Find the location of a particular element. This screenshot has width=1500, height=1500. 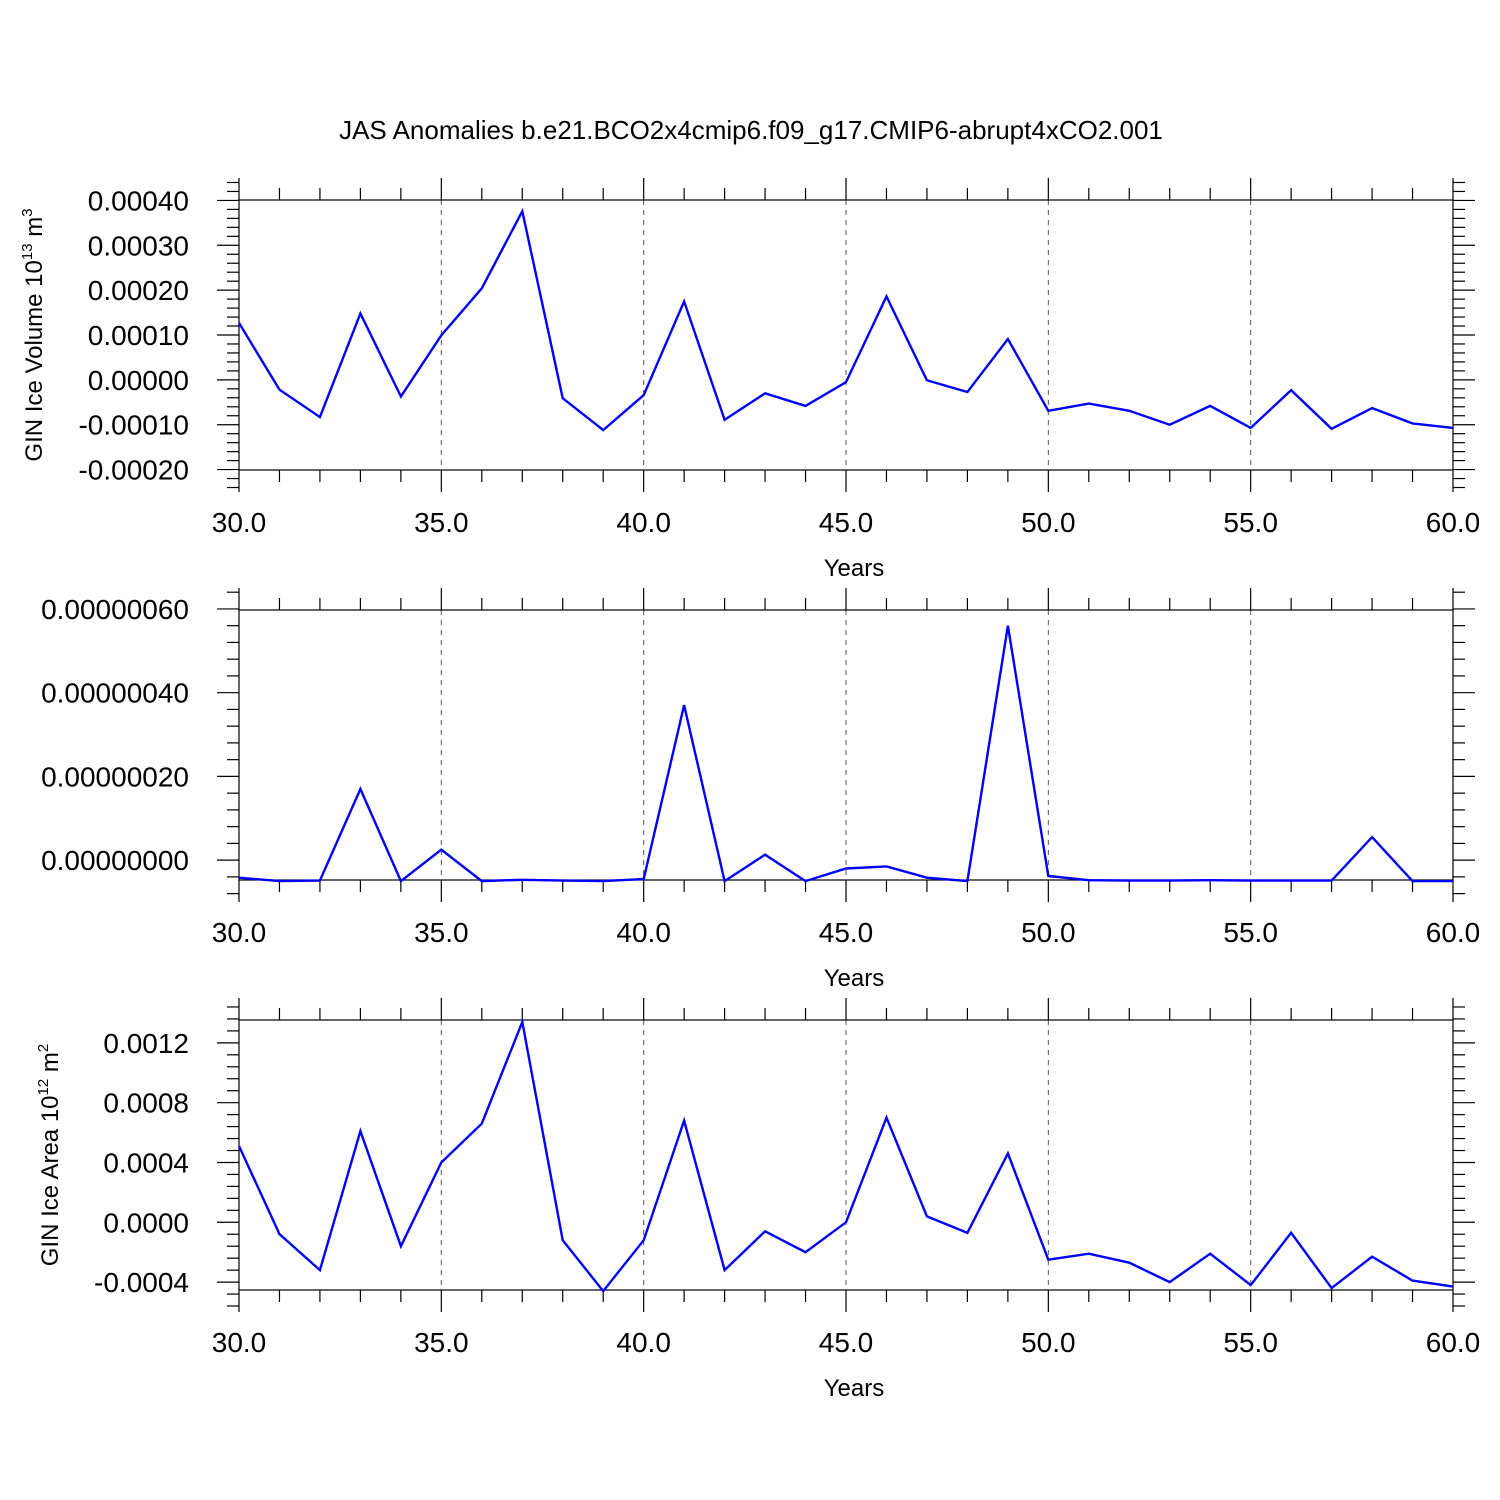

y-axis-title-text: GIN Ice Volume 10 is located at coordinates (34, 360).